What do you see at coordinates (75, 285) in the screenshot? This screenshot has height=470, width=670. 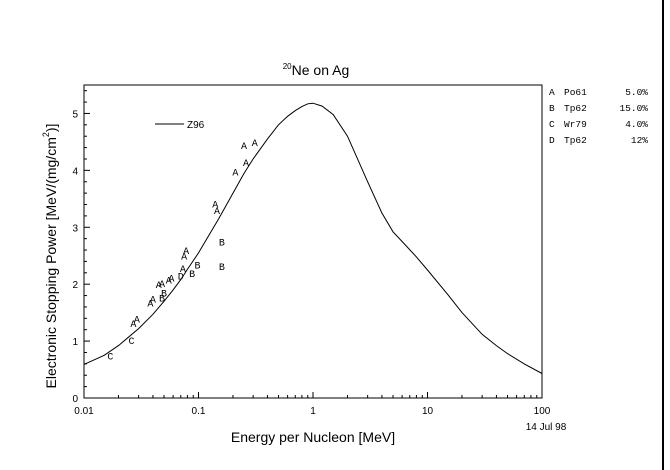 I see `y-tick-label: 2` at bounding box center [75, 285].